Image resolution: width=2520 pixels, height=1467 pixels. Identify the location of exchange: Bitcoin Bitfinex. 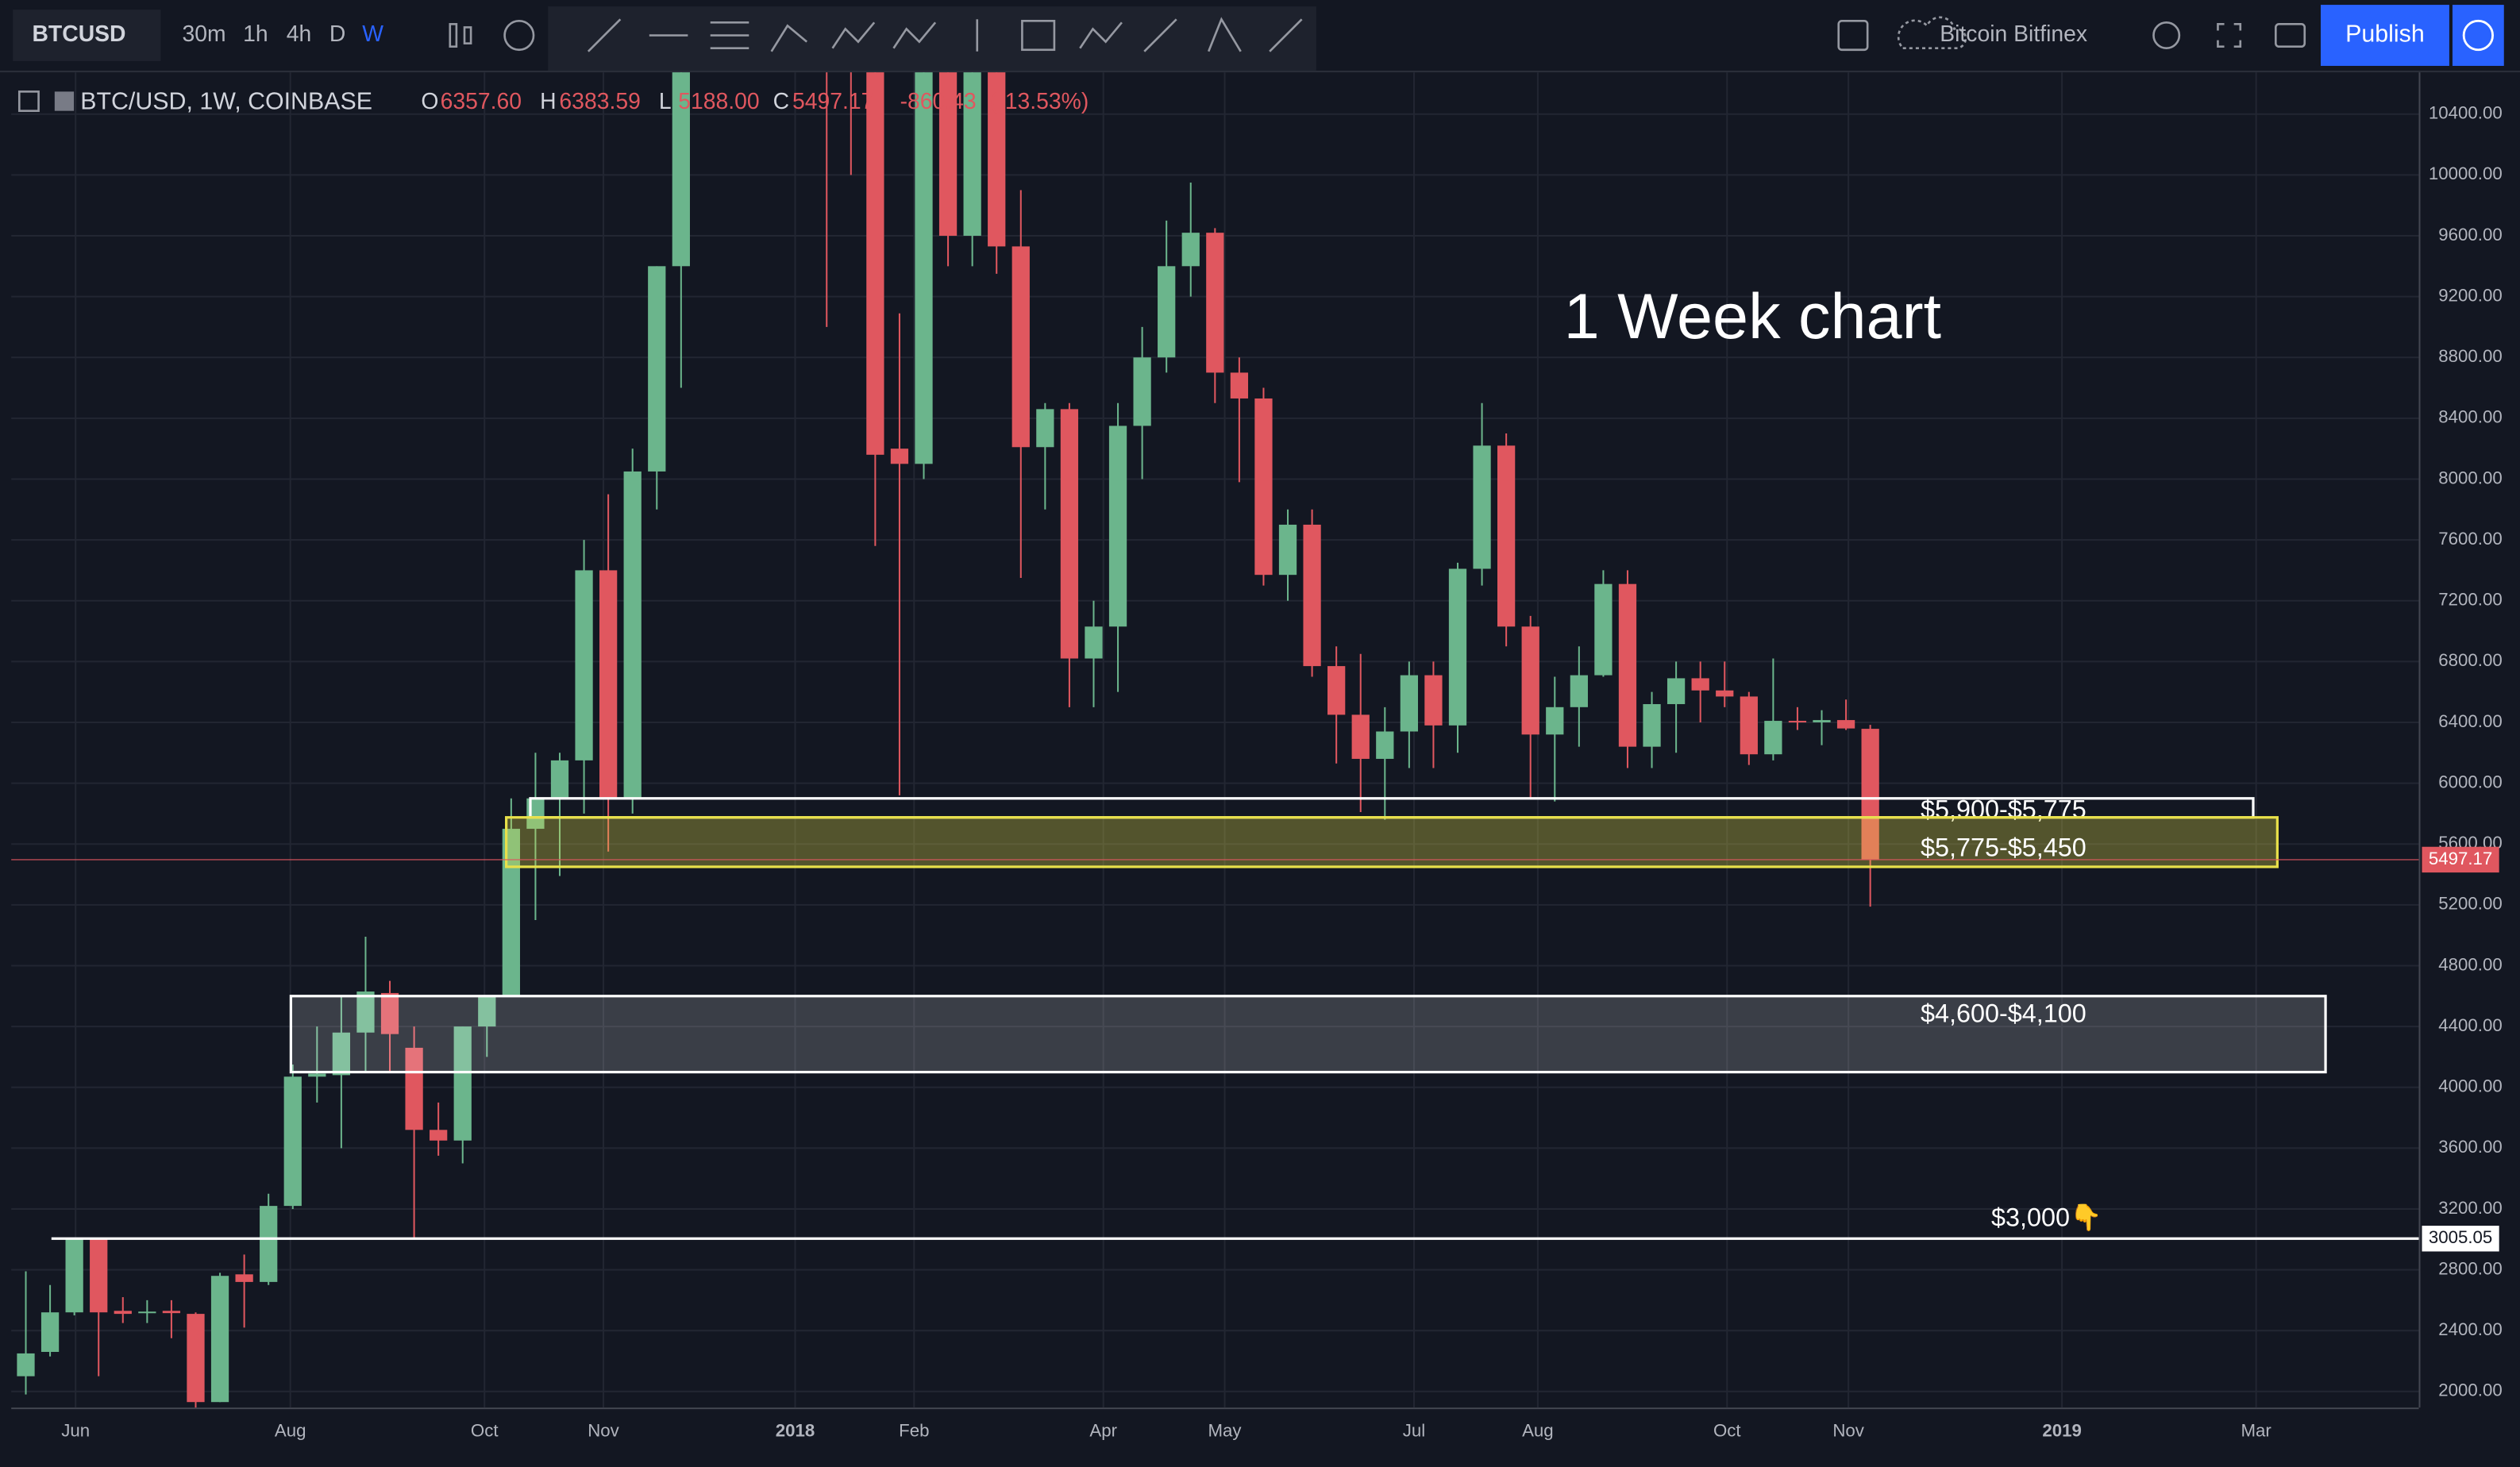
(2013, 34).